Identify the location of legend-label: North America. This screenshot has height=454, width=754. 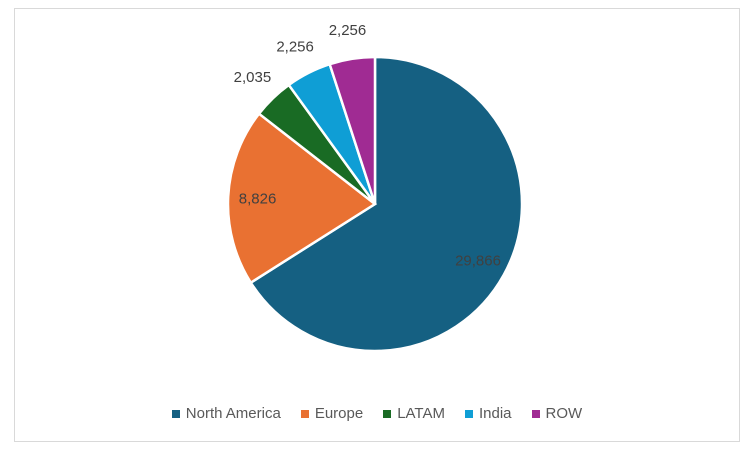
(233, 413).